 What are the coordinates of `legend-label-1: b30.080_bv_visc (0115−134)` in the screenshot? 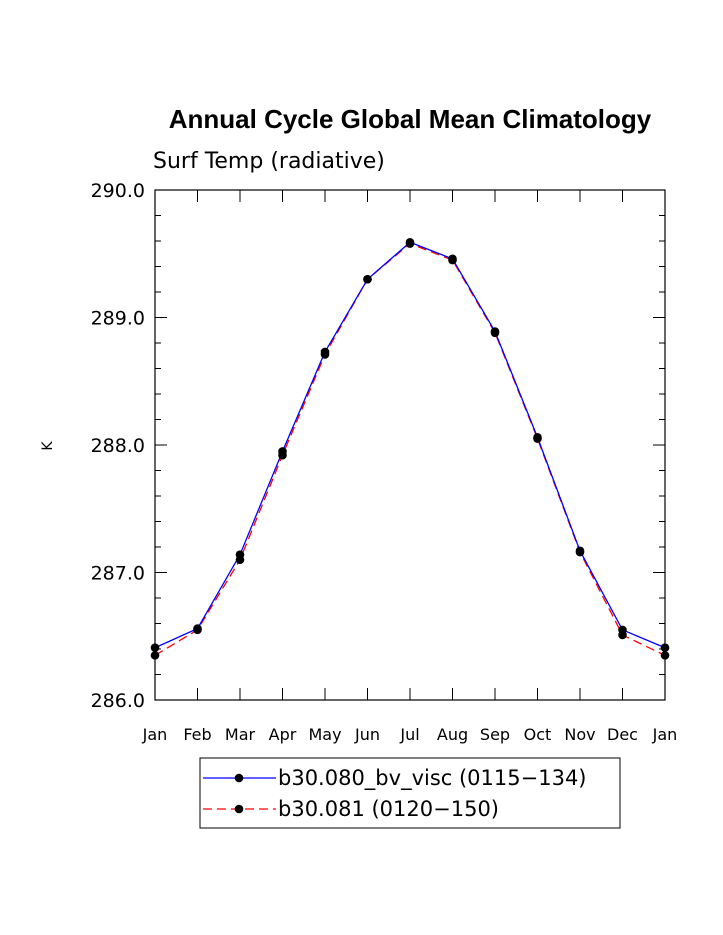 It's located at (432, 778).